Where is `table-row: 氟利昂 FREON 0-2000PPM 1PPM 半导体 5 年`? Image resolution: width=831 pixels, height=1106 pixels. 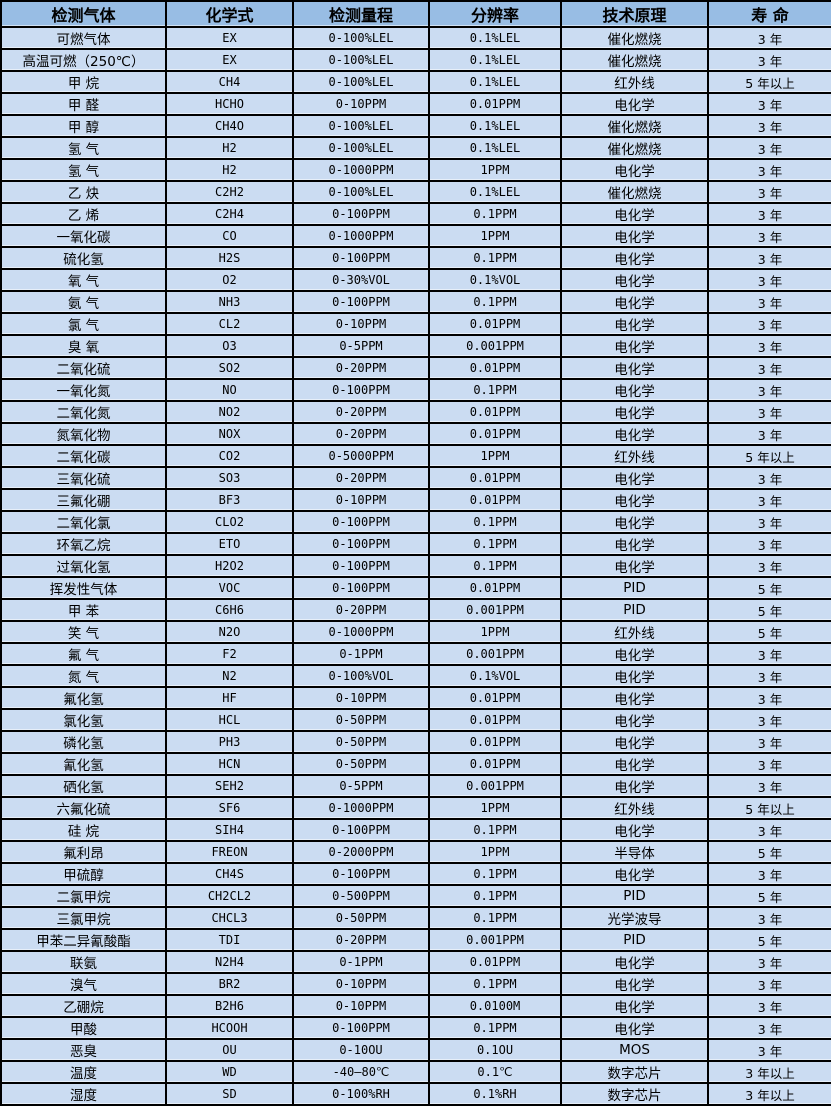 table-row: 氟利昂 FREON 0-2000PPM 1PPM 半导体 5 年 is located at coordinates (415, 852).